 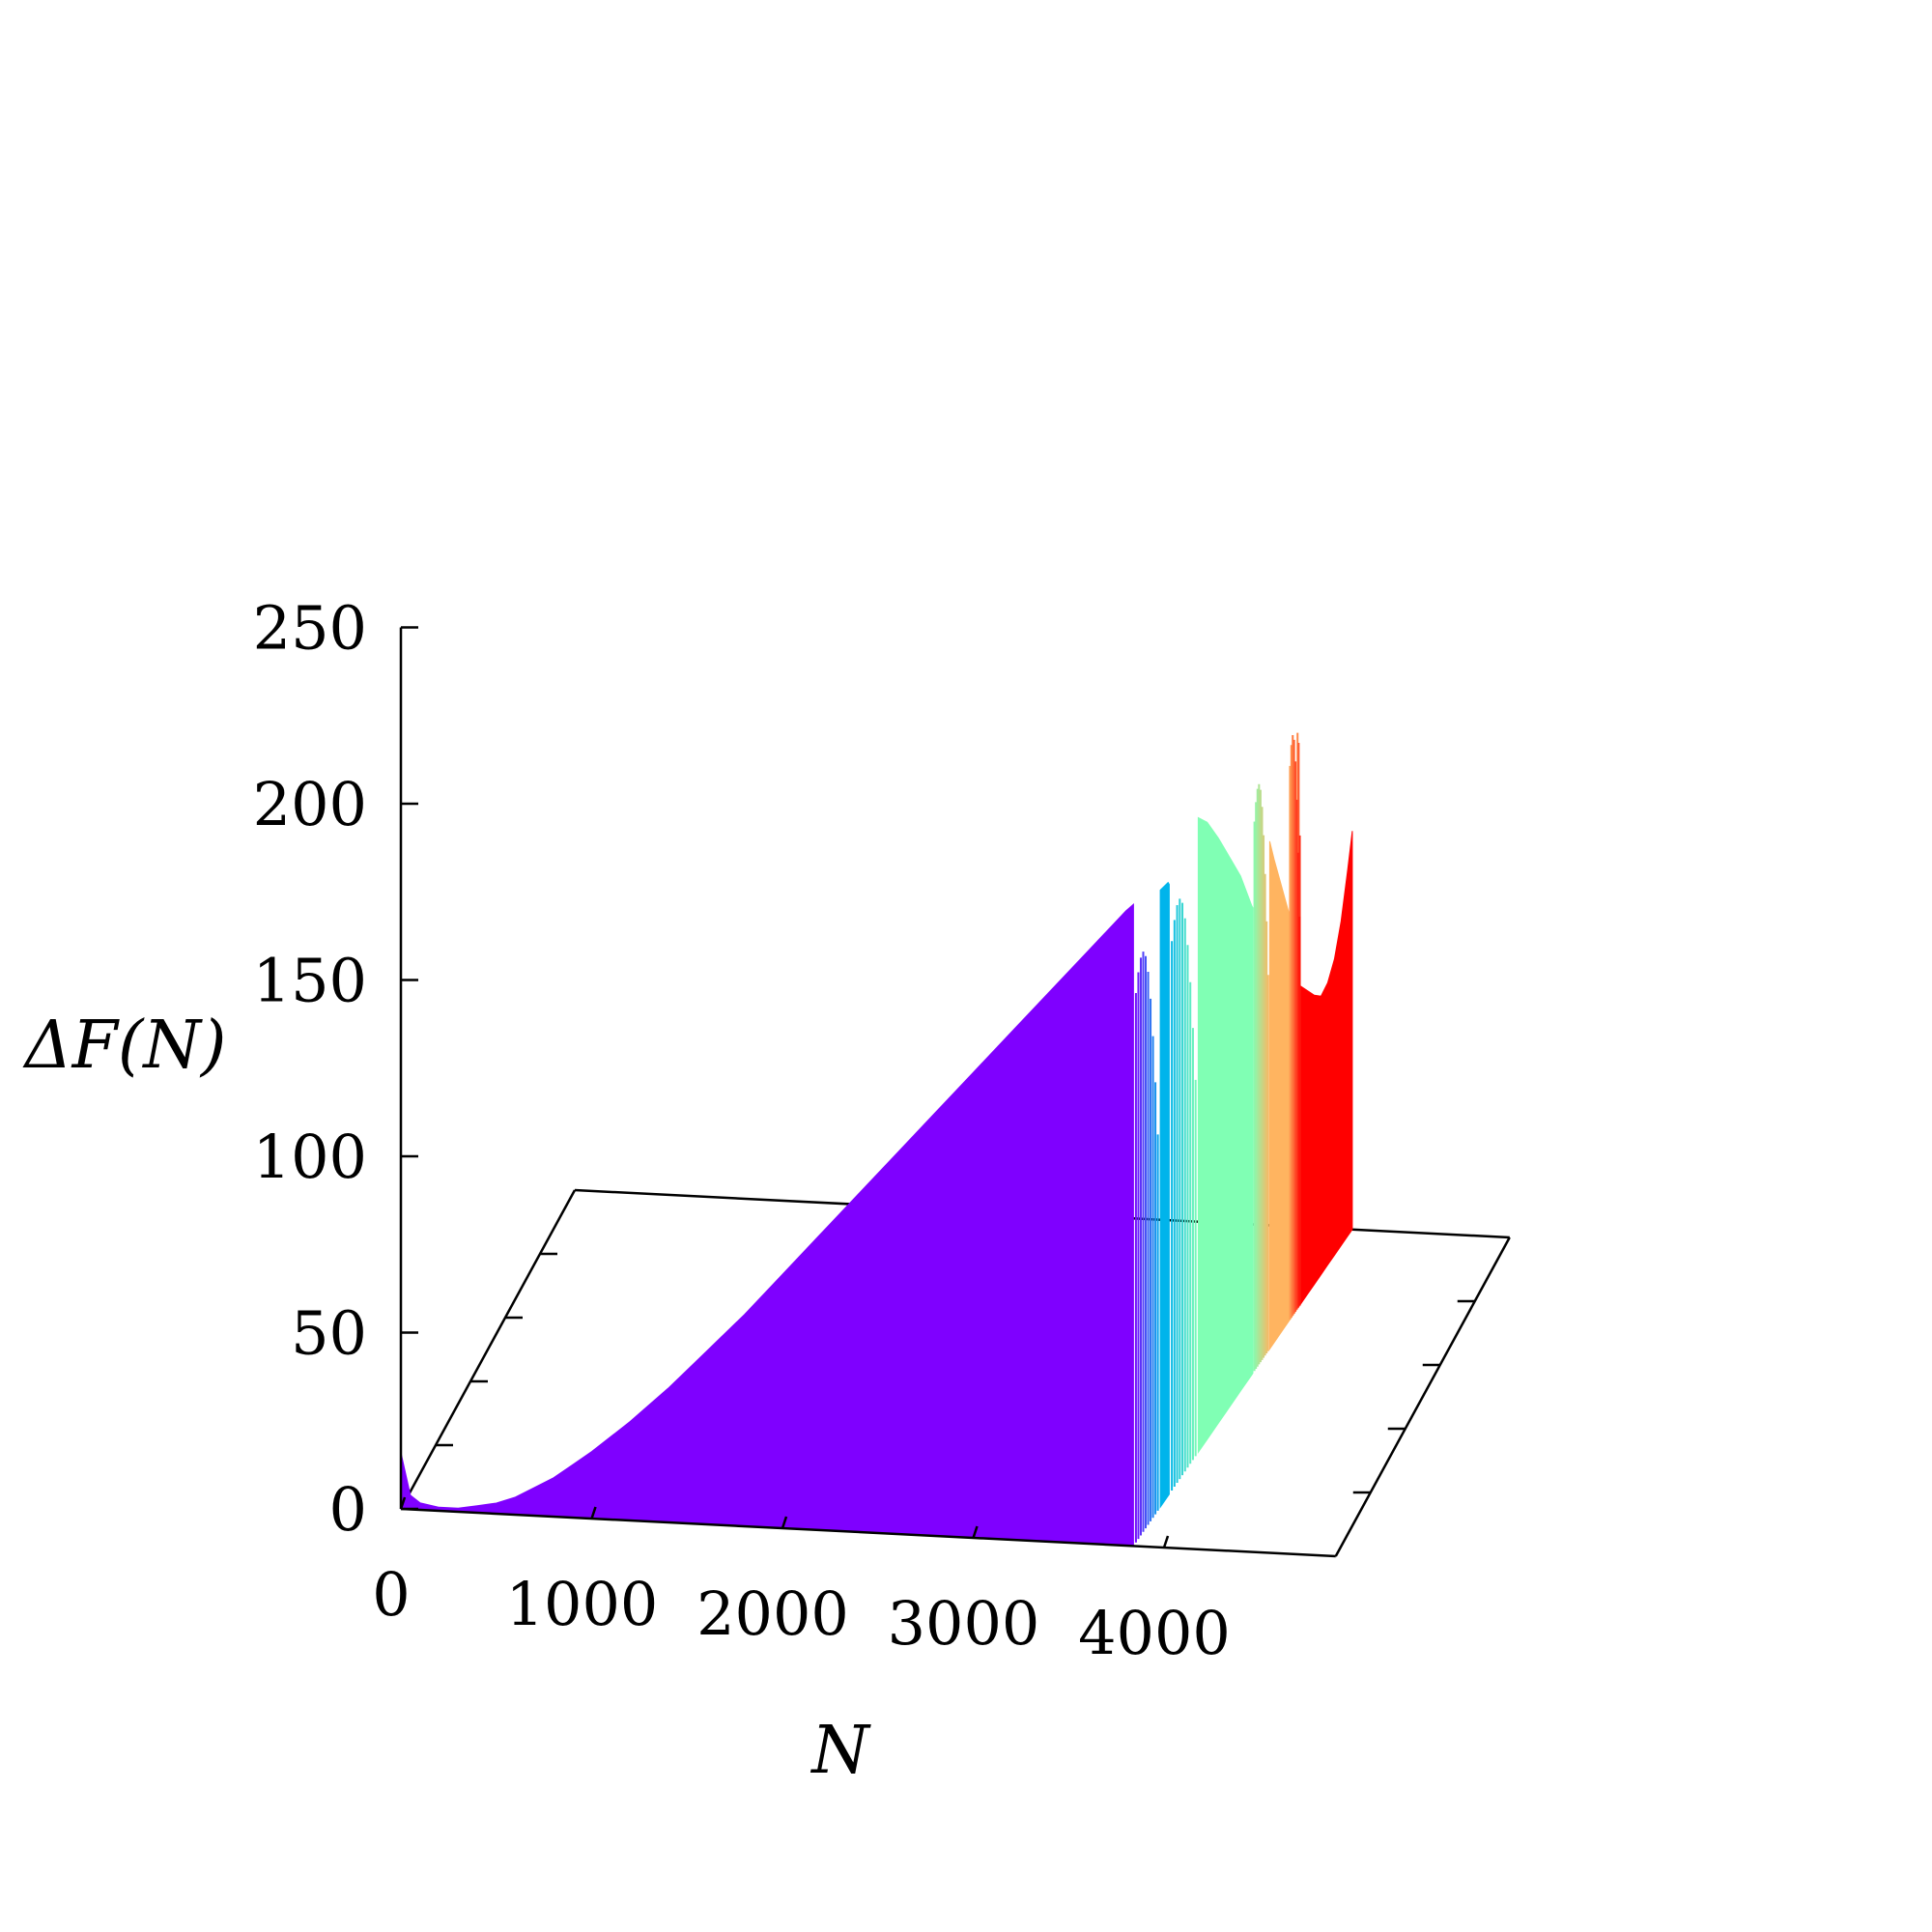 What do you see at coordinates (488, 1349) in the screenshot?
I see `floor-left-edge` at bounding box center [488, 1349].